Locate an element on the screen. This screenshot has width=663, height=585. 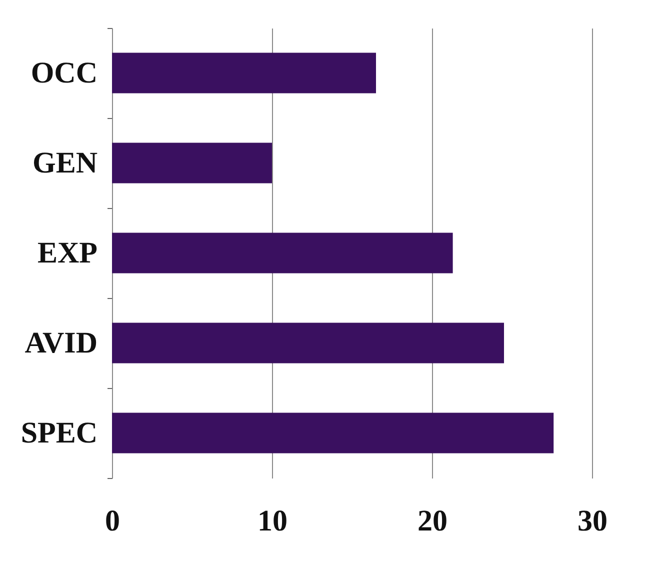
y-tick-label: AVID is located at coordinates (61, 343).